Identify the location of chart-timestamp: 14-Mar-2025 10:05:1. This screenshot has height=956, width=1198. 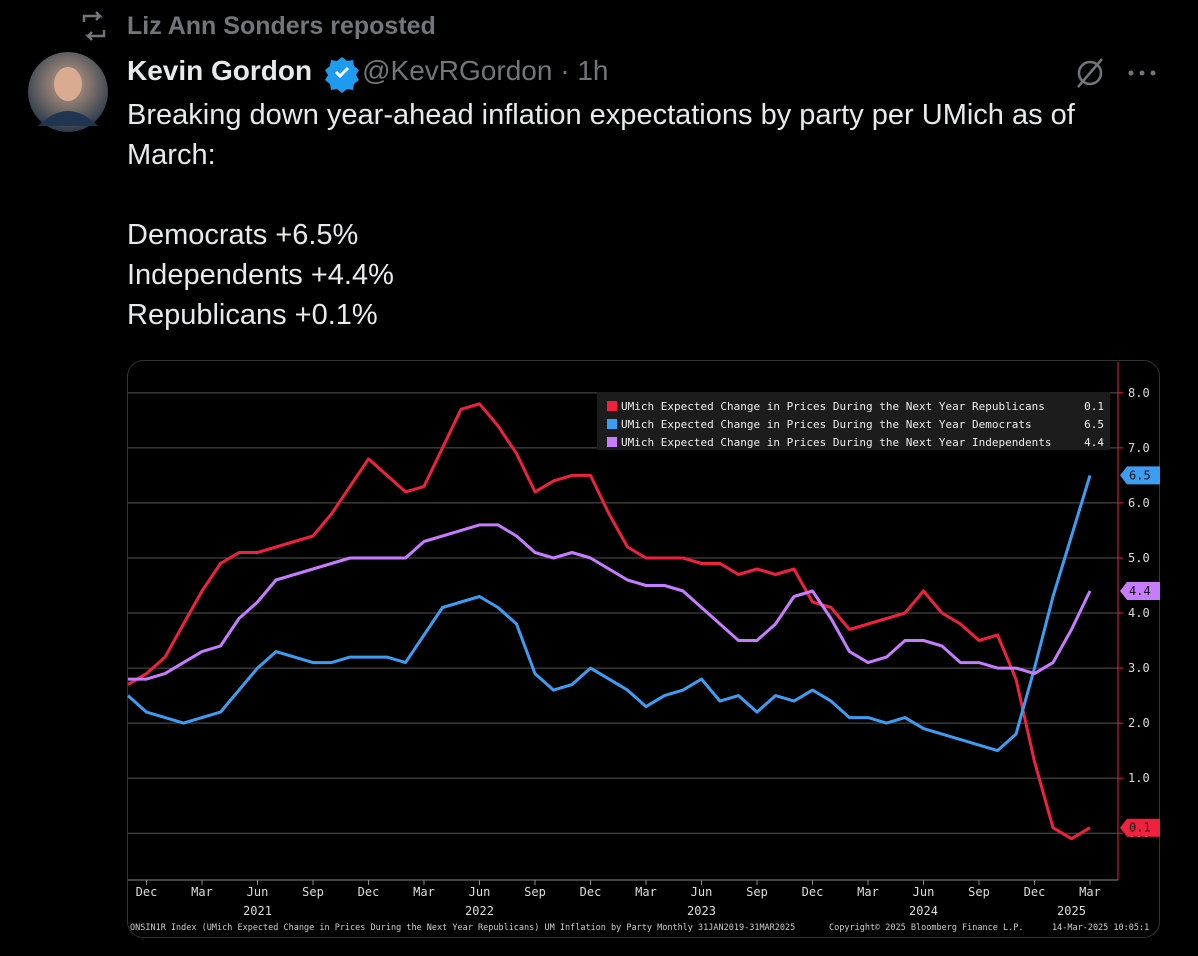
(1100, 928).